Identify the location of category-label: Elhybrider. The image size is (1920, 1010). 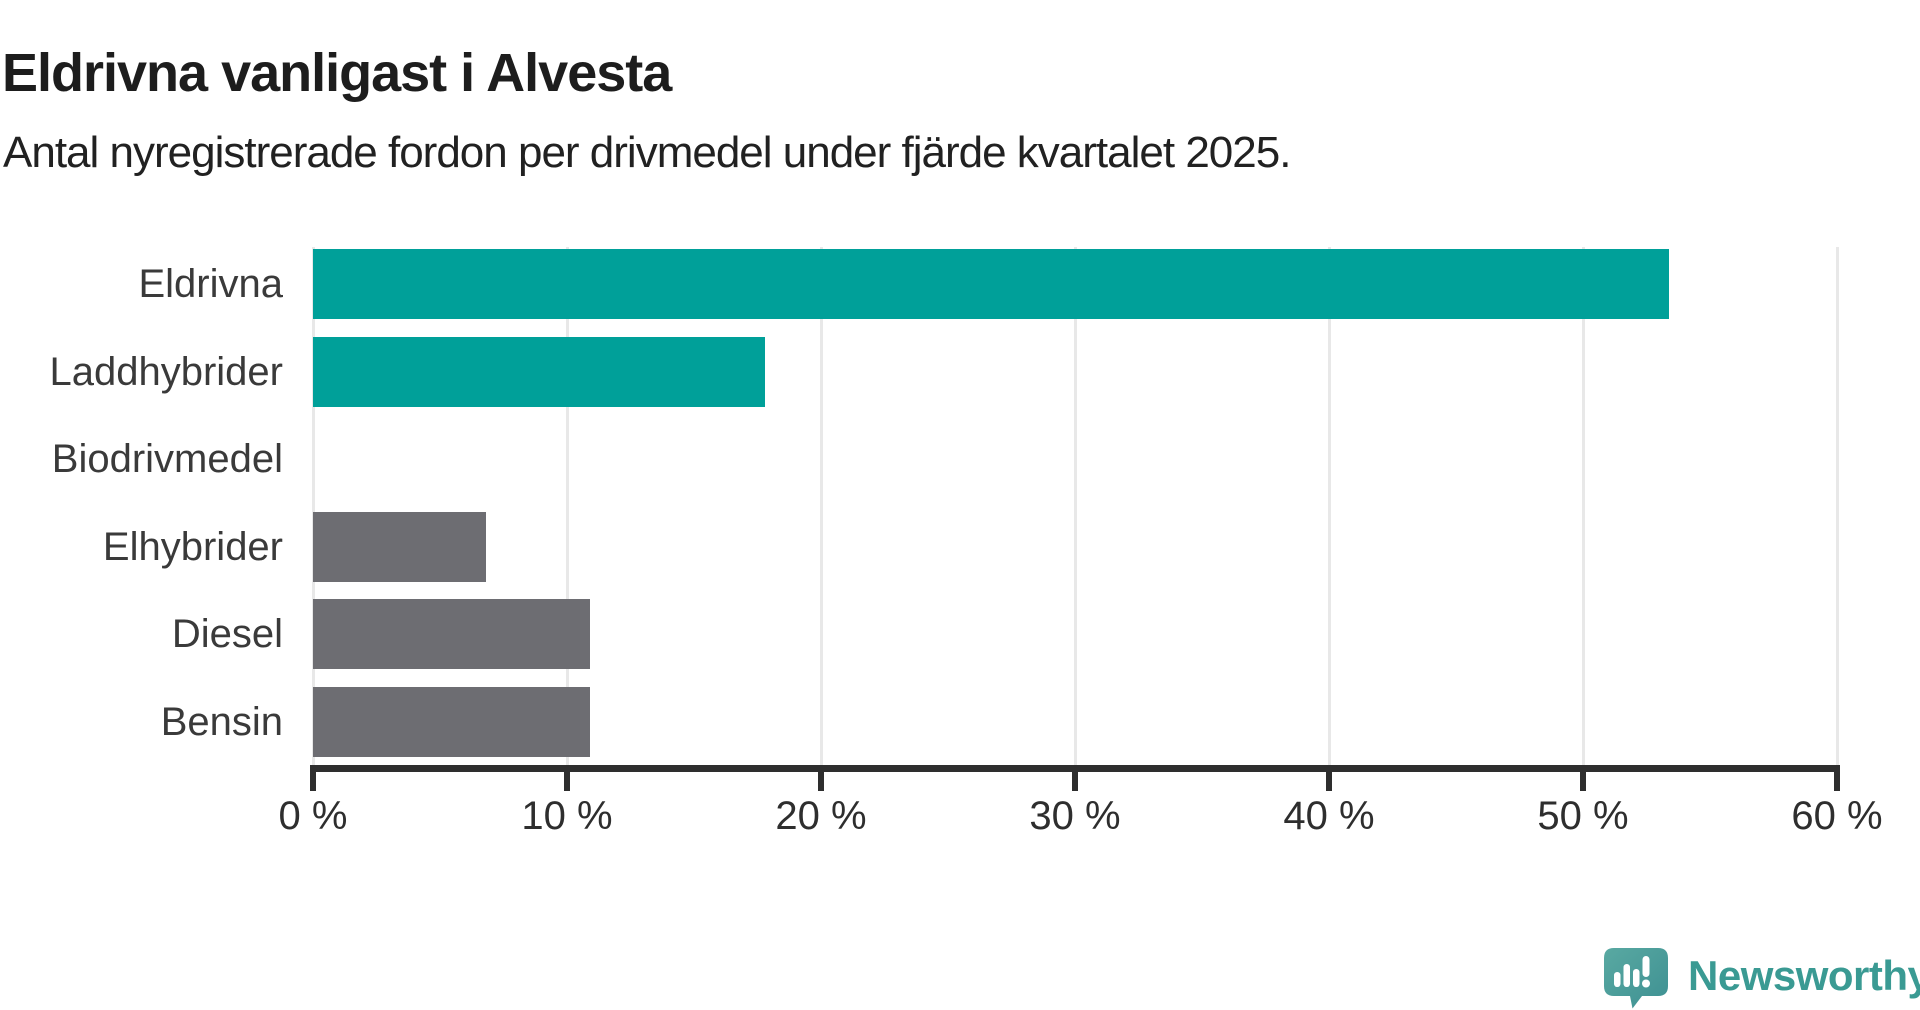
(192, 546).